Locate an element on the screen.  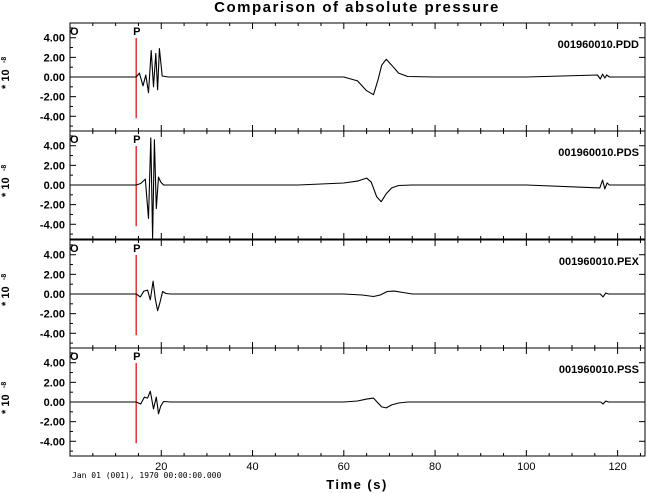
x-axis-label: Time (s) is located at coordinates (357, 484).